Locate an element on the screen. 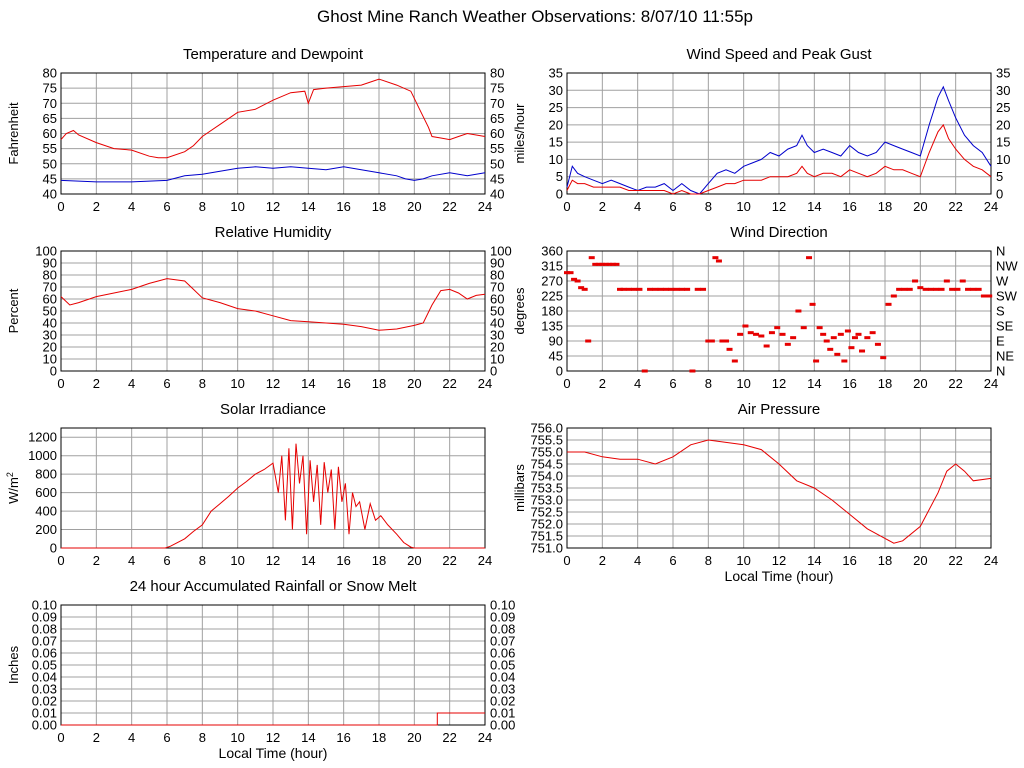 This screenshot has width=1024, height=768. y-right-tick-label: 5 is located at coordinates (999, 176).